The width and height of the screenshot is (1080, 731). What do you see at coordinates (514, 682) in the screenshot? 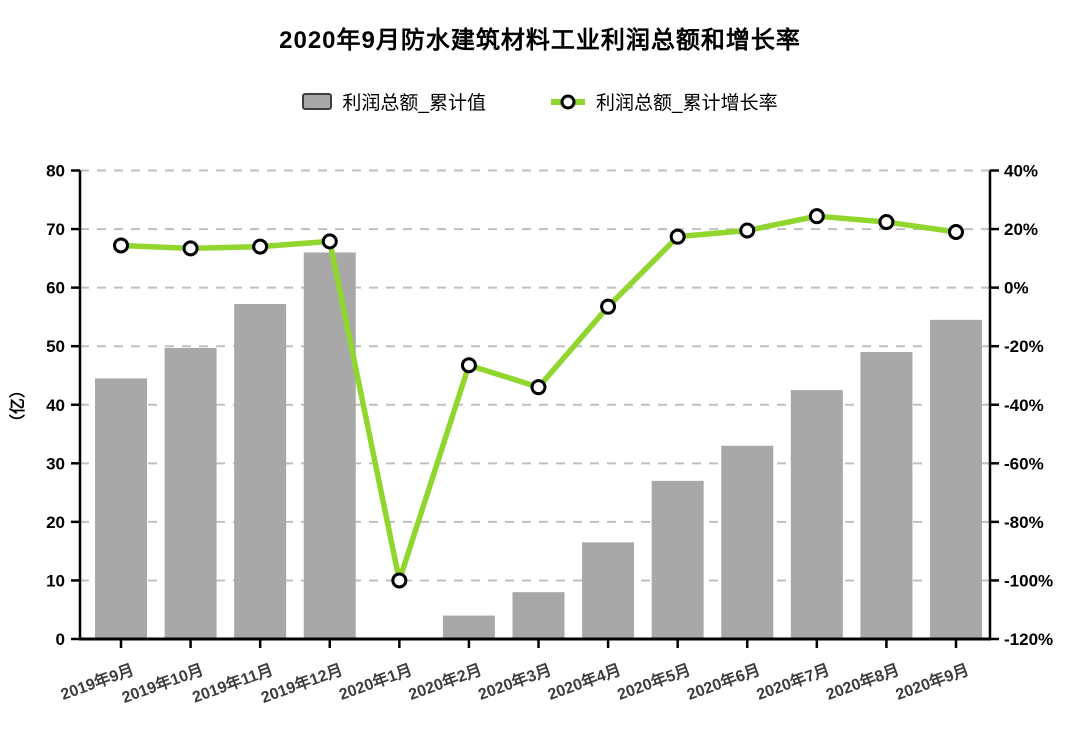
I see `x-axis-tick-label: 2020年3月` at bounding box center [514, 682].